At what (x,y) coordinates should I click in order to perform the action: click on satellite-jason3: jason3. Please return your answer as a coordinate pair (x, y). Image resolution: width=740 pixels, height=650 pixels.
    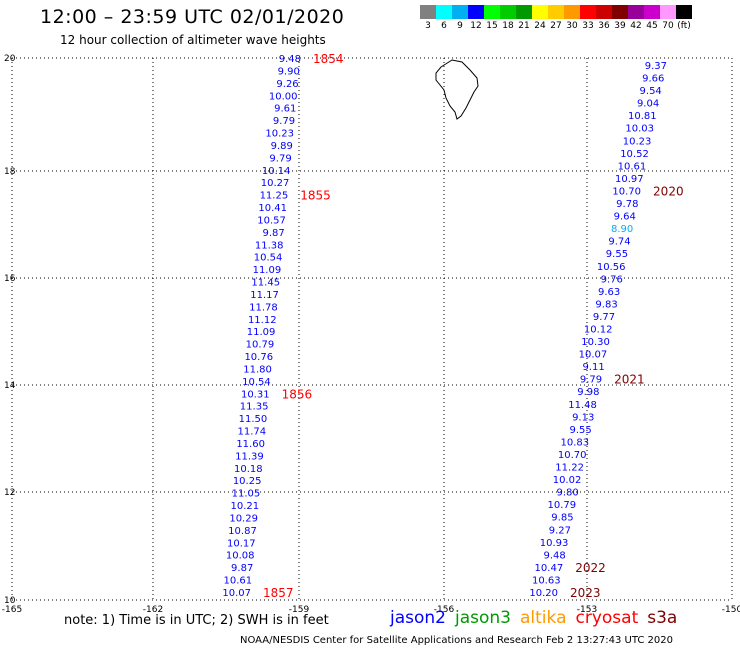
    Looking at the image, I should click on (483, 618).